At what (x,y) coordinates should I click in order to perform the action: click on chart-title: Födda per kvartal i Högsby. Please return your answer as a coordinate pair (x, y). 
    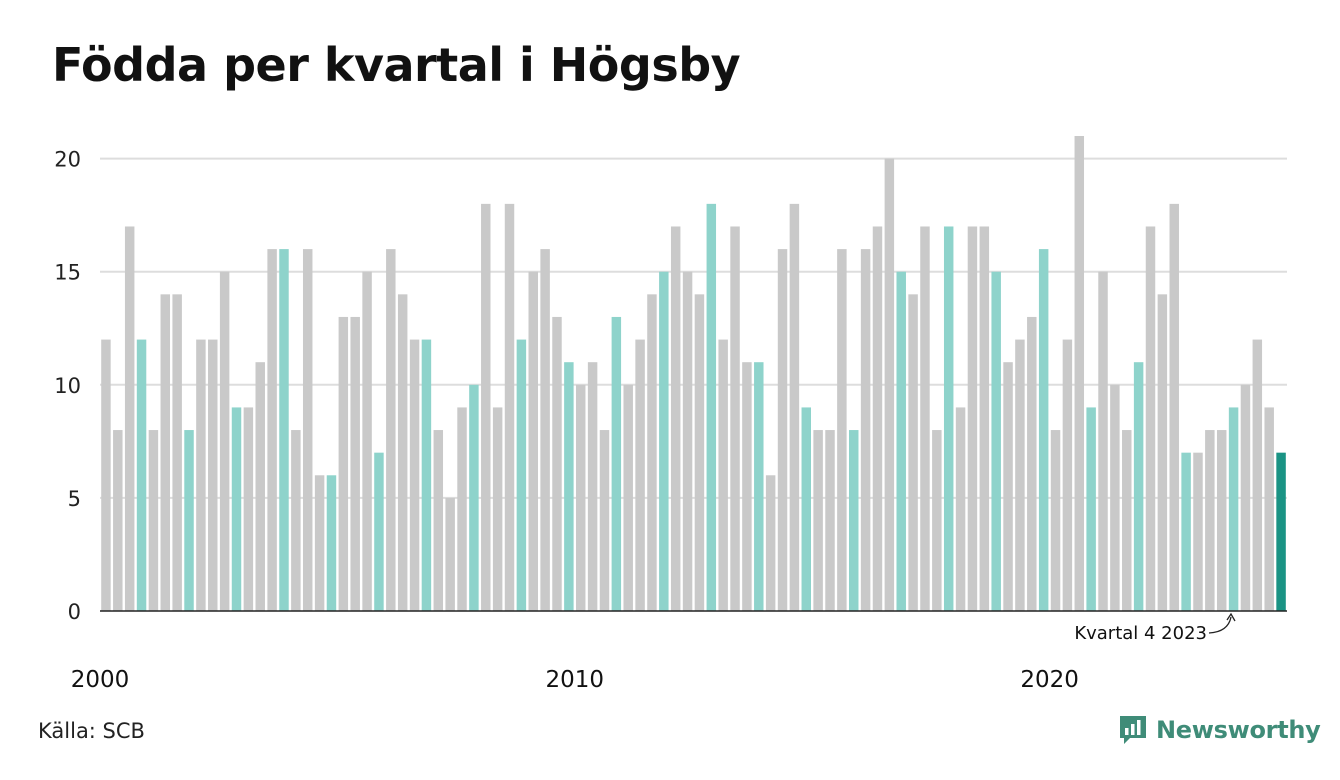
    Looking at the image, I should click on (396, 65).